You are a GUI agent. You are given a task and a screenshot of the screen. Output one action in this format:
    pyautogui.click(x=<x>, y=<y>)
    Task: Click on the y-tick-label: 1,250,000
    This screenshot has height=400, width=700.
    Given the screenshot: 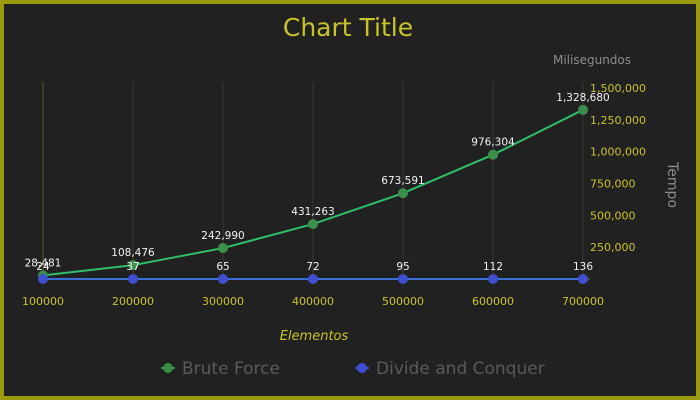 What is the action you would take?
    pyautogui.click(x=618, y=120)
    